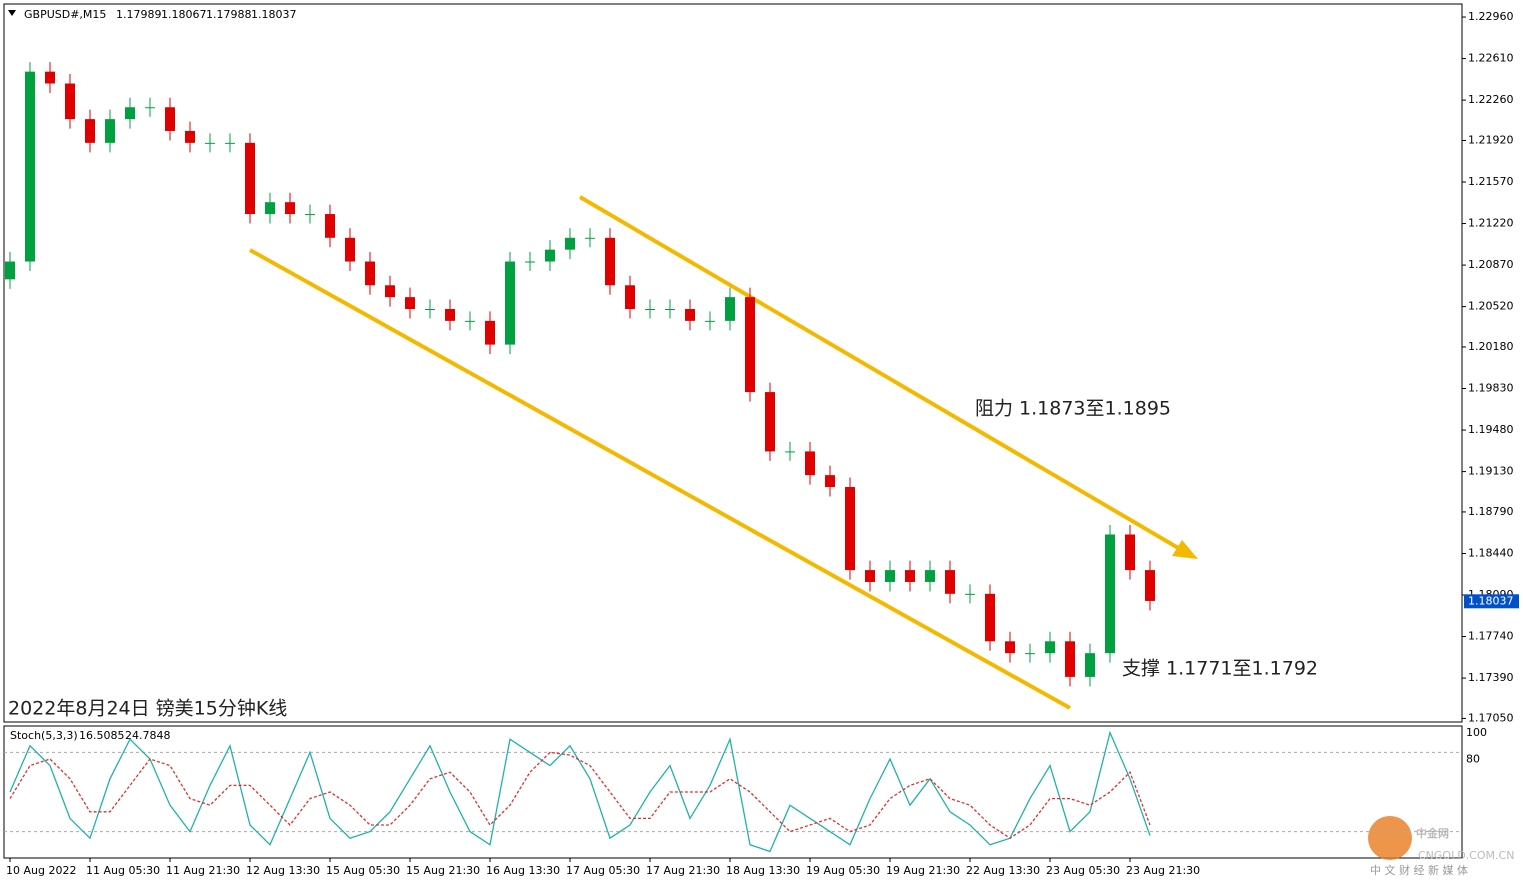  I want to click on stoch-title: Stoch(5,3,3), so click(44, 735).